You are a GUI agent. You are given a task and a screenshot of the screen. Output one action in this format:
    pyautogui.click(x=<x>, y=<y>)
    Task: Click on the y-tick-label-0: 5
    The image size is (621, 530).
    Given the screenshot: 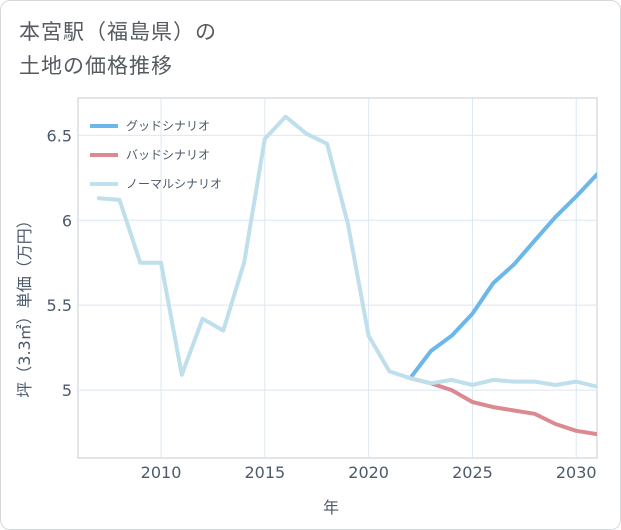 What is the action you would take?
    pyautogui.click(x=67, y=390)
    